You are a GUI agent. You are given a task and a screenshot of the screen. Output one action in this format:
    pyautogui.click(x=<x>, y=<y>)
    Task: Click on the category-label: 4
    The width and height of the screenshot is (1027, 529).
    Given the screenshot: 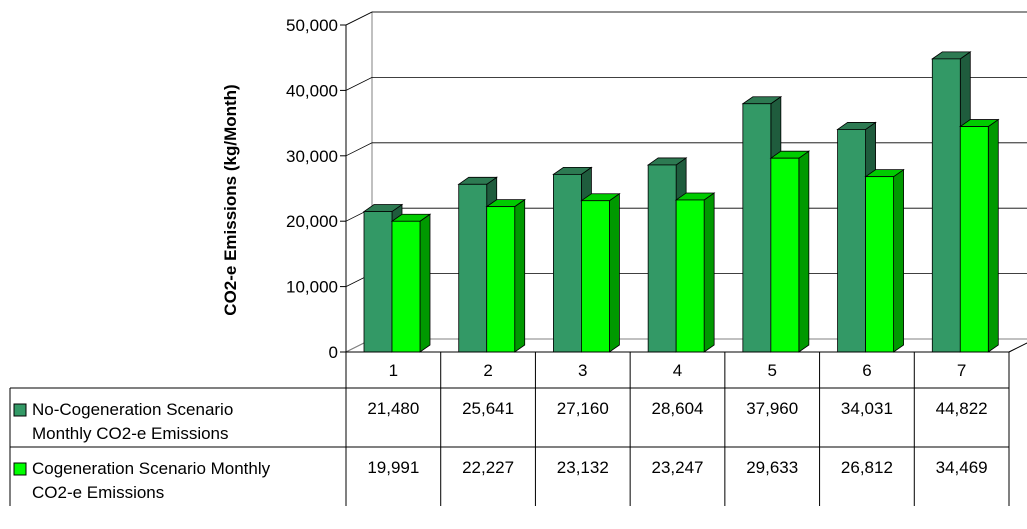 What is the action you would take?
    pyautogui.click(x=677, y=370)
    